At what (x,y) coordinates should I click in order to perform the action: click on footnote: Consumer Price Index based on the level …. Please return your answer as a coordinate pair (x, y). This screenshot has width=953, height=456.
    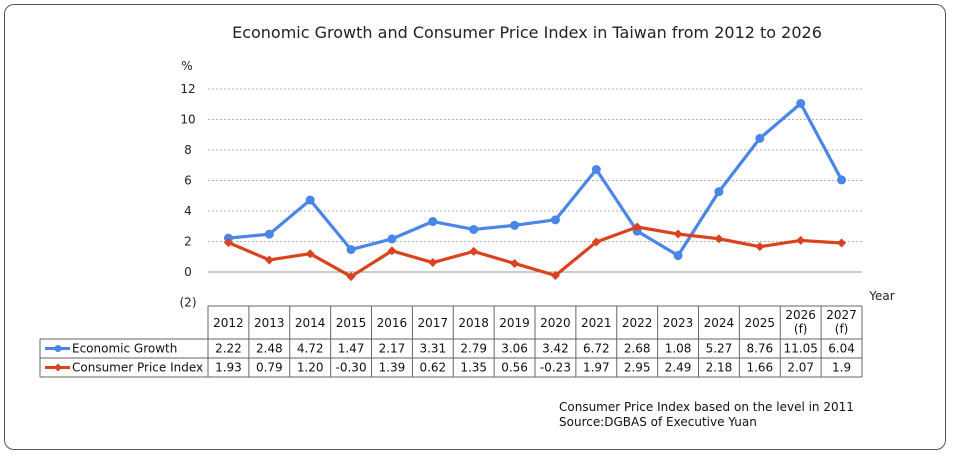
    Looking at the image, I should click on (706, 407).